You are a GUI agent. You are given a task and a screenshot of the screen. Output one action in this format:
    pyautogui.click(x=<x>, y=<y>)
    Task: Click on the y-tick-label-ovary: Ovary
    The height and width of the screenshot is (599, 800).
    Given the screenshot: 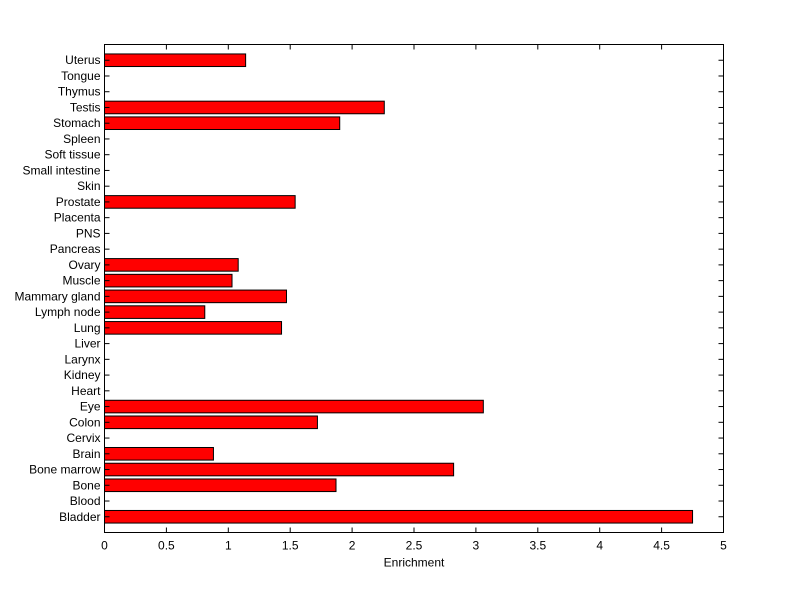 What is the action you would take?
    pyautogui.click(x=84, y=265)
    